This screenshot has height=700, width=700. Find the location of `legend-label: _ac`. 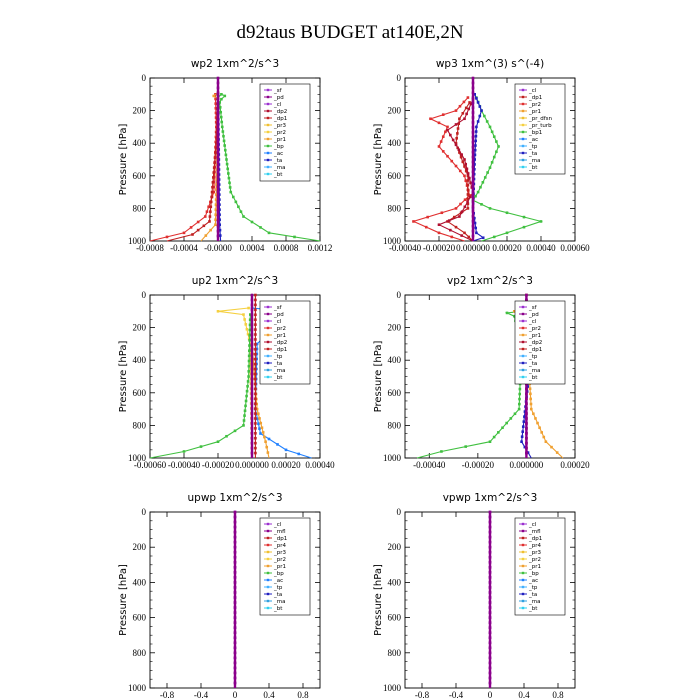

legend-label: _ac is located at coordinates (533, 140).